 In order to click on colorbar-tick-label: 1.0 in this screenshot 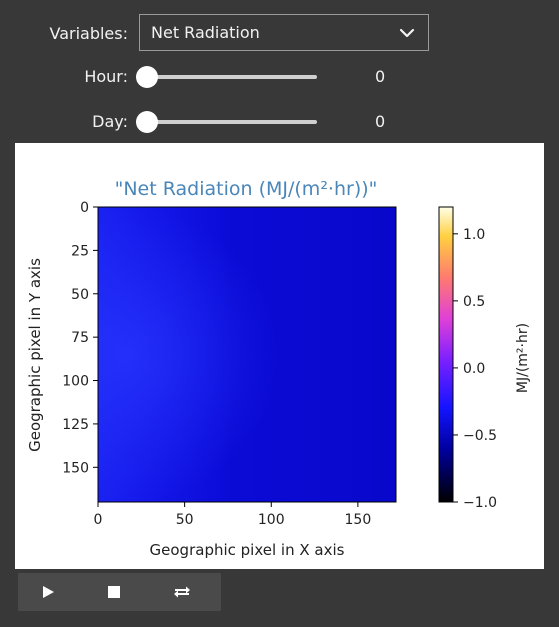, I will do `click(474, 235)`.